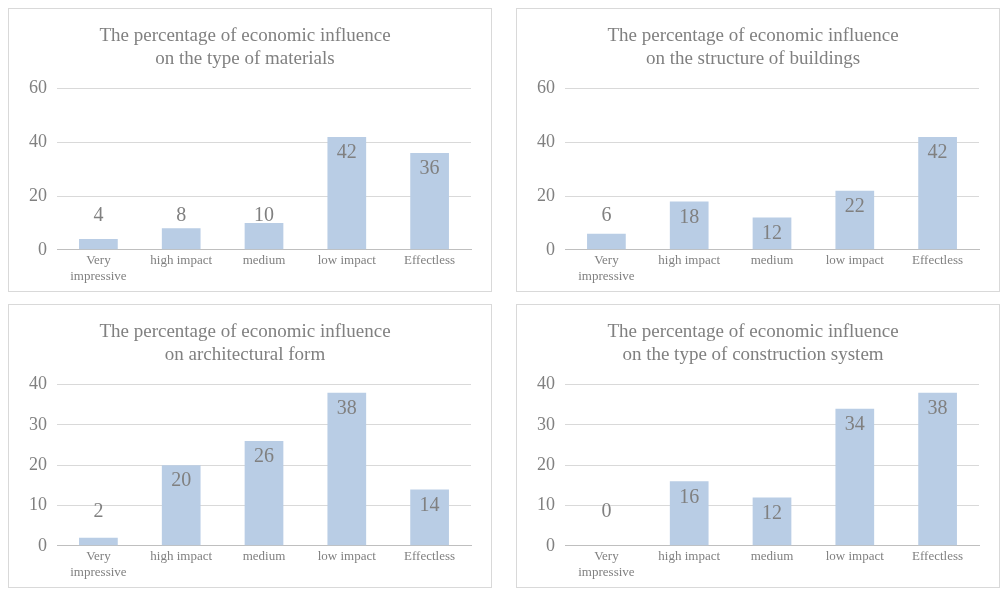  Describe the element at coordinates (689, 495) in the screenshot. I see `data-label: 16` at that location.